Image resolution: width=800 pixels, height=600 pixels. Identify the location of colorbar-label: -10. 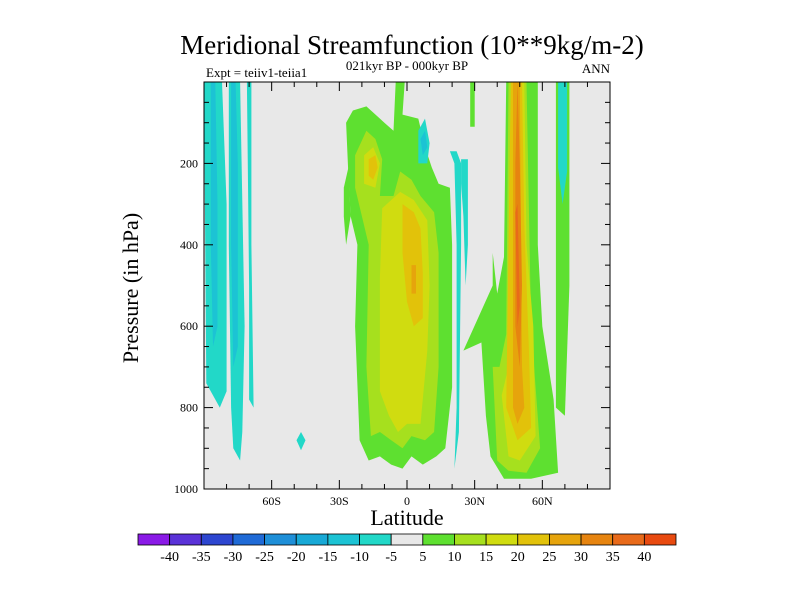
(359, 557).